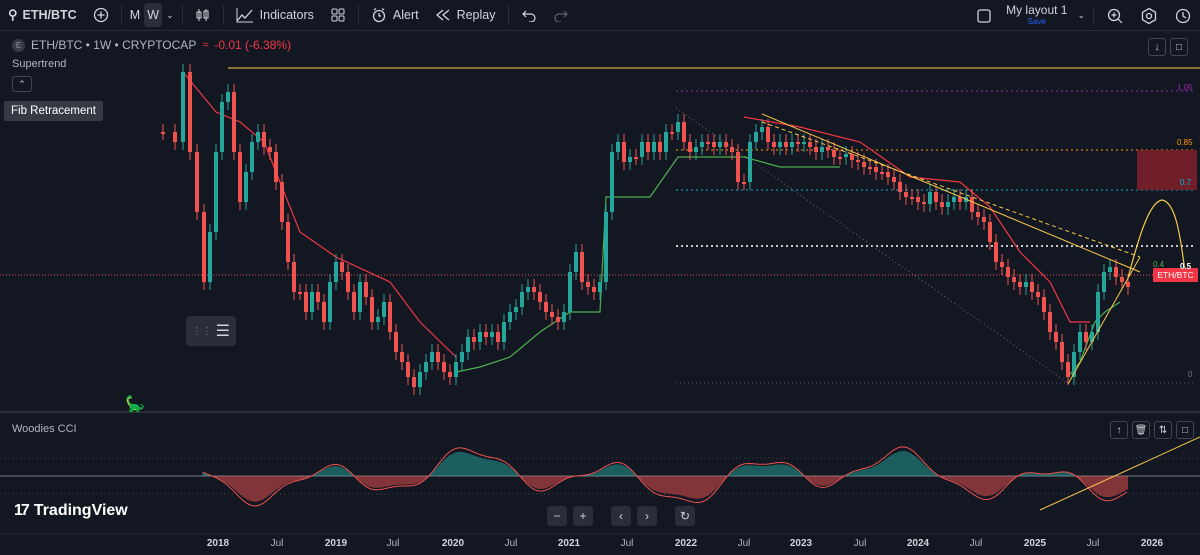 The width and height of the screenshot is (1200, 555). What do you see at coordinates (338, 15) in the screenshot?
I see `templates-button` at bounding box center [338, 15].